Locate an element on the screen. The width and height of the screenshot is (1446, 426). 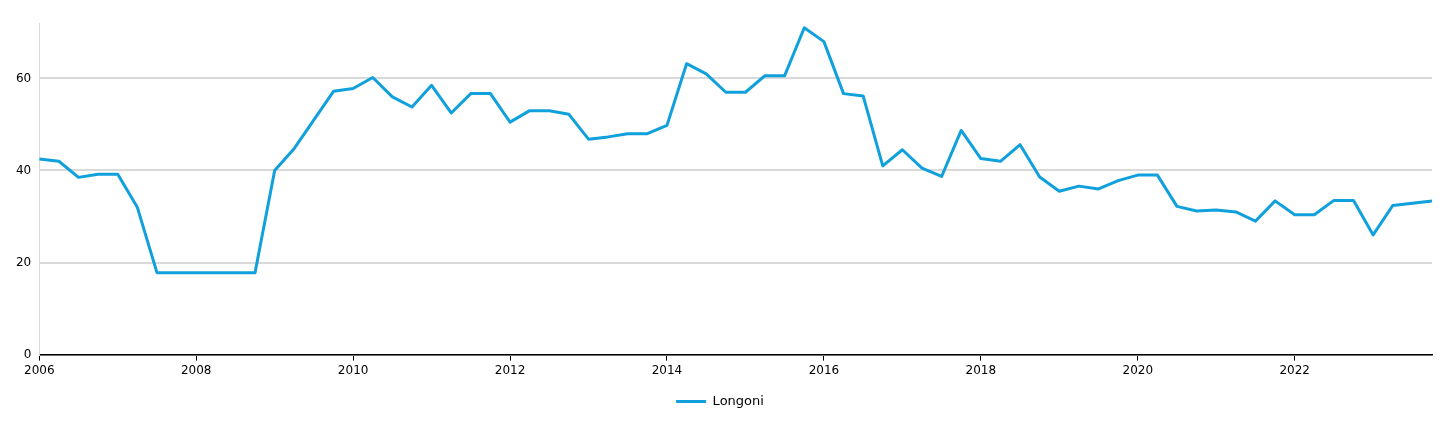
x-tick-label: 2020 is located at coordinates (1138, 369).